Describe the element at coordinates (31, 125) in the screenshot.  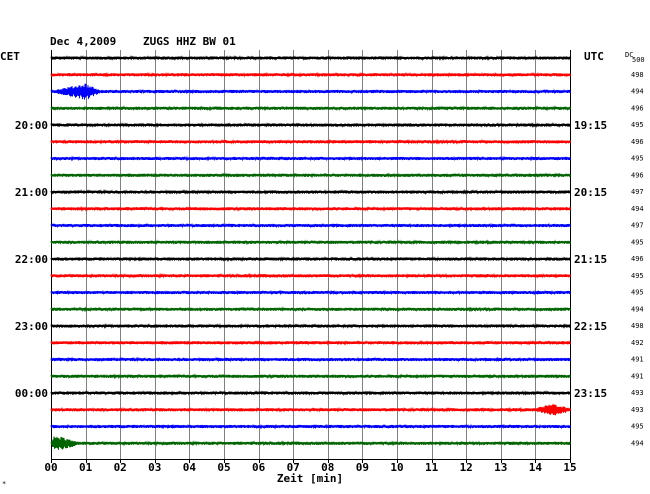
I see `left-hour-label: 20:00` at that location.